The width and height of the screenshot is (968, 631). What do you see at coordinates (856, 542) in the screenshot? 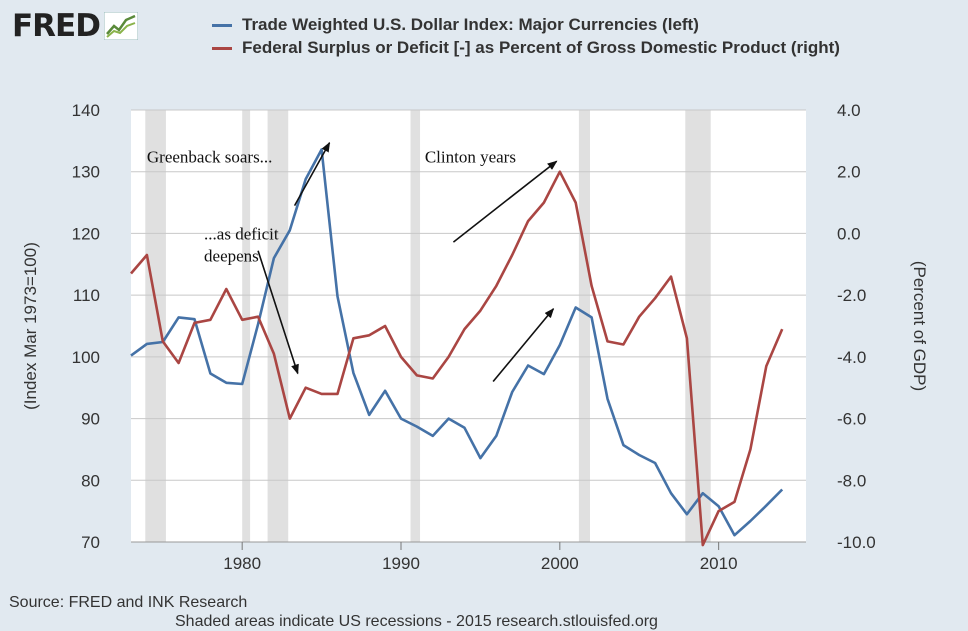
I see `y-right-tick-label: -10.0` at bounding box center [856, 542].